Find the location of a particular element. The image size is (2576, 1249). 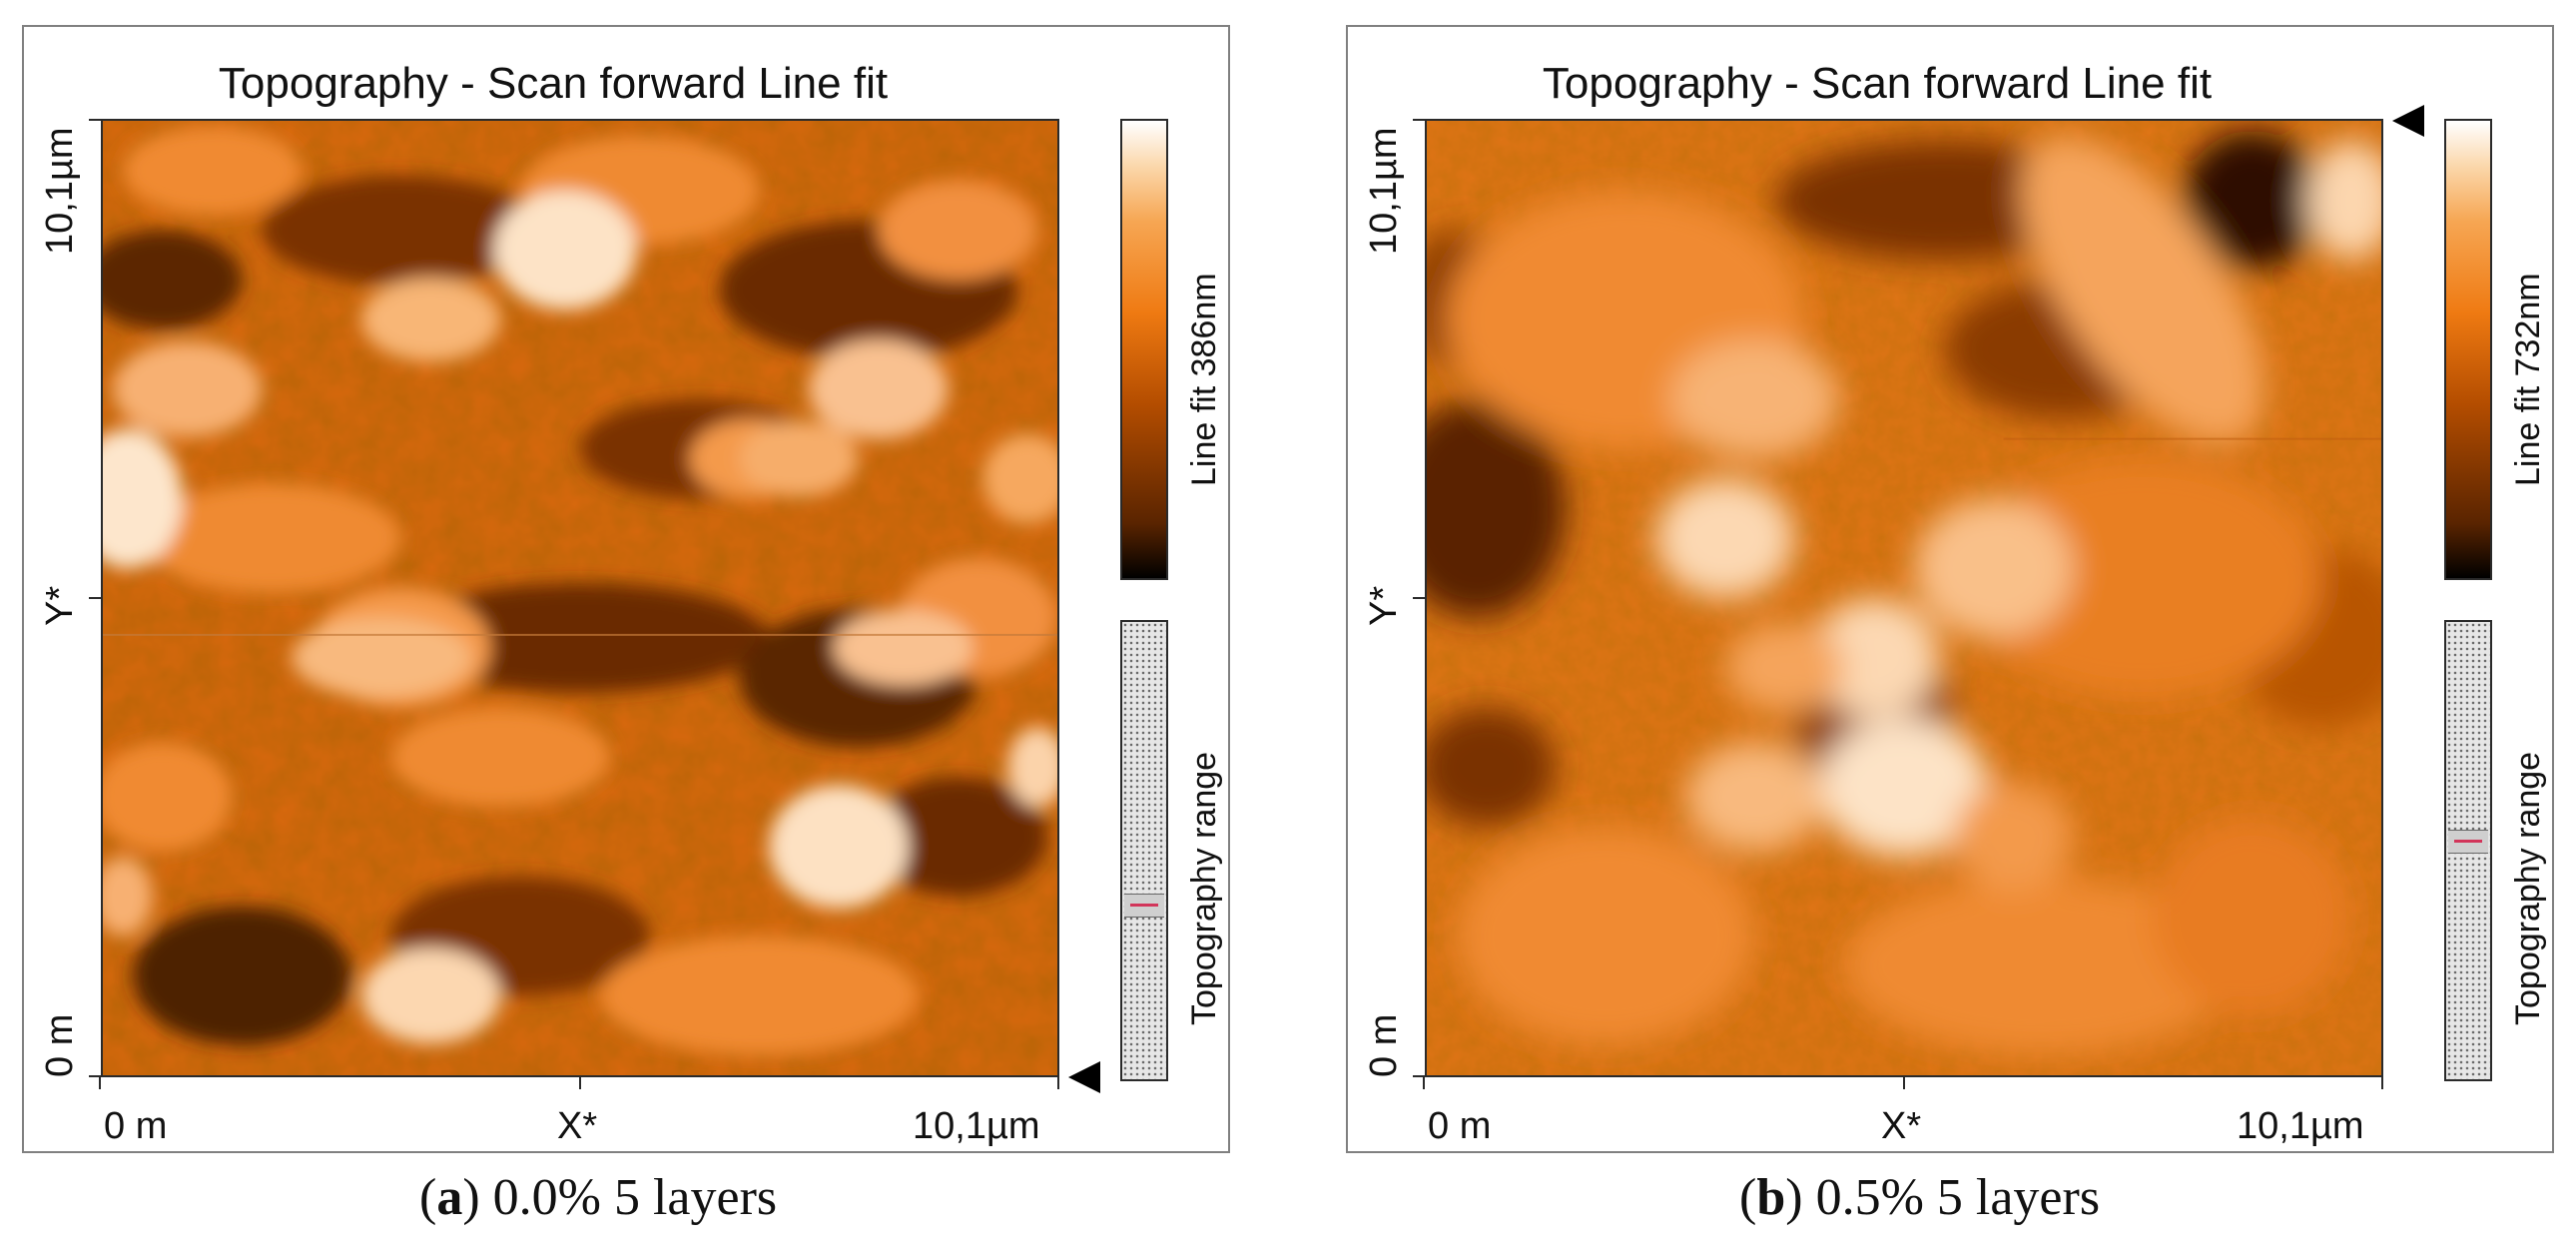

caption-text: 0.5% 5 layers is located at coordinates (1958, 1197).